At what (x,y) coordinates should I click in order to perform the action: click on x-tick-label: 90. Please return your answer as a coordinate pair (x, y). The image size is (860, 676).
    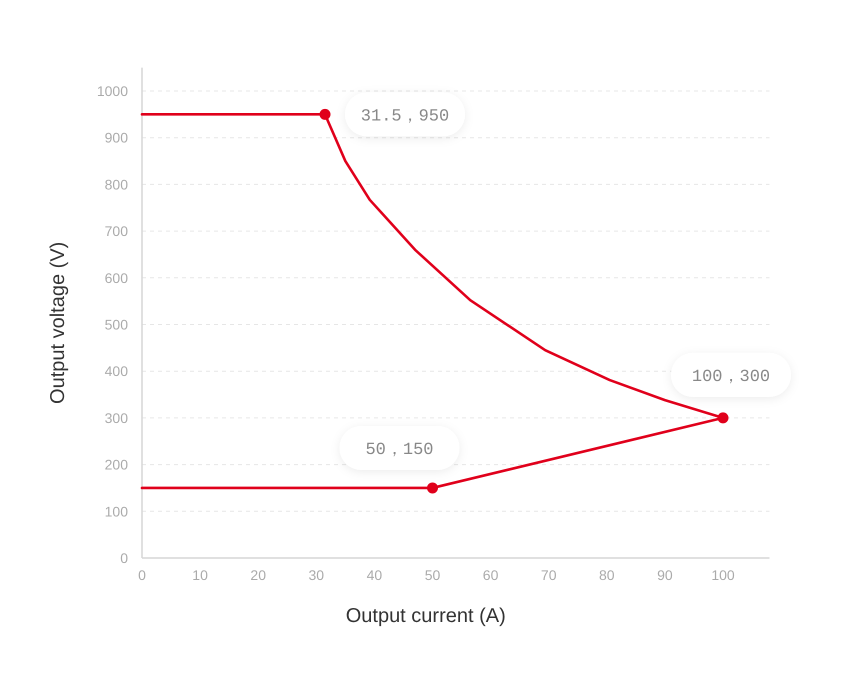
    Looking at the image, I should click on (665, 575).